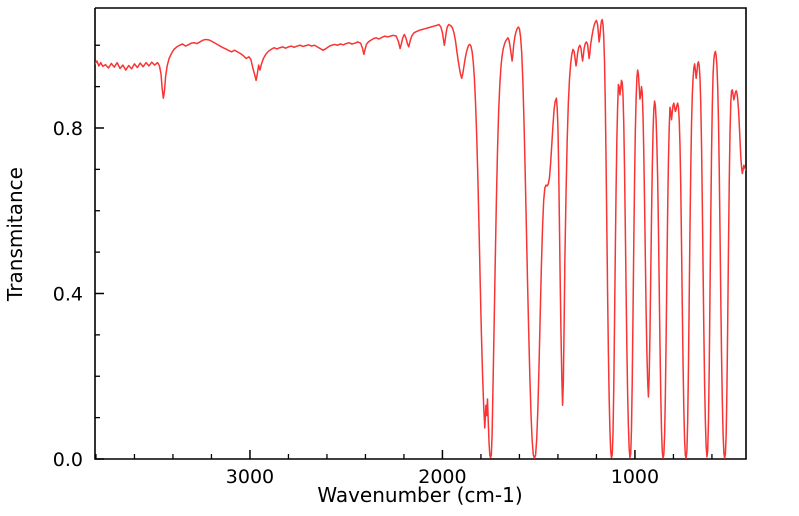  What do you see at coordinates (419, 495) in the screenshot?
I see `x-axis-title: Wavenumber (cm-1)` at bounding box center [419, 495].